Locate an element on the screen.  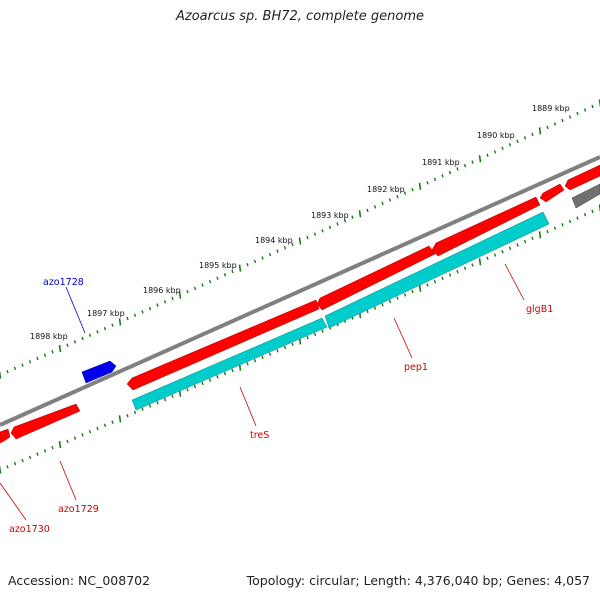
gene-label-azo1729: azo1729 is located at coordinates (78, 509).